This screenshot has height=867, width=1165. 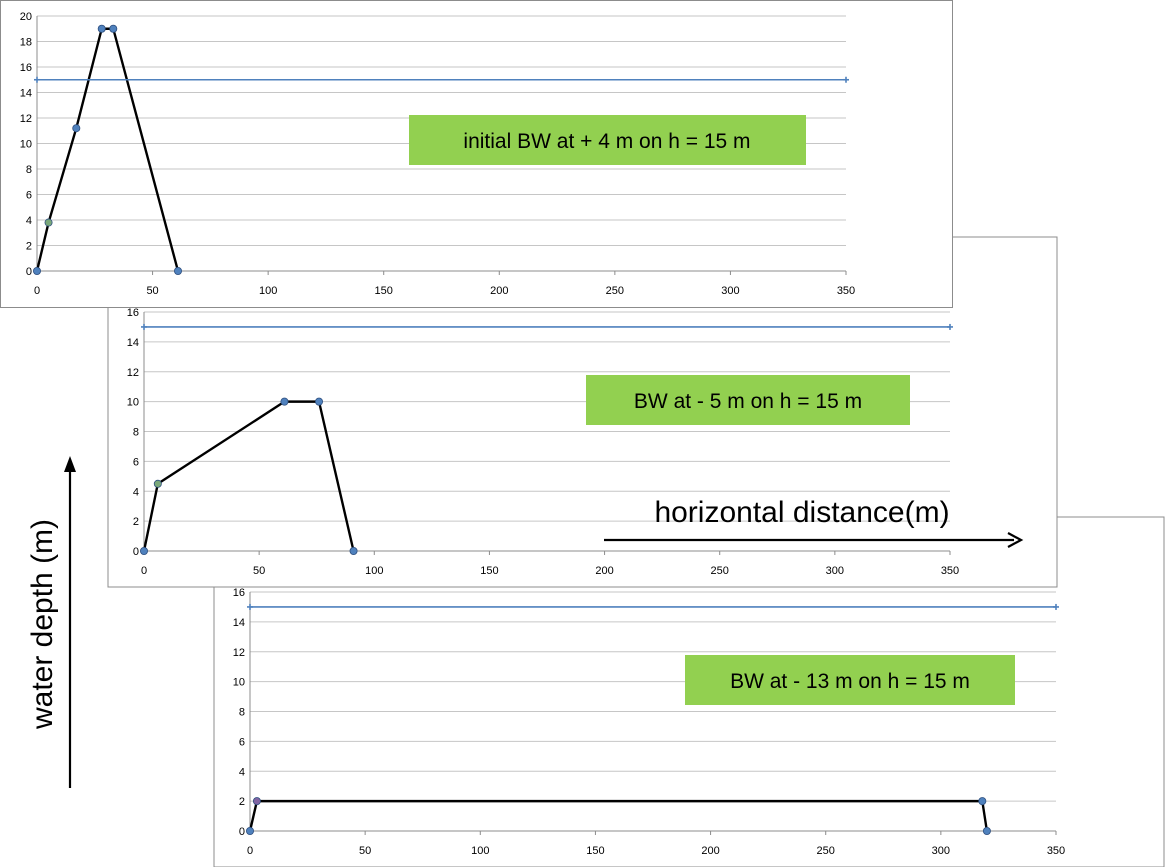 I want to click on x-axis-overlay: horizontal distance(m), so click(x=814, y=522).